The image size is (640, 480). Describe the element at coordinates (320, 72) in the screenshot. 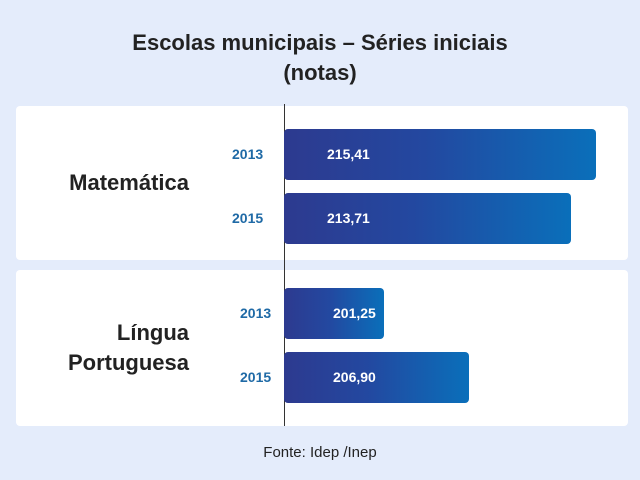

I see `chart-title-line-2: (notas)` at that location.